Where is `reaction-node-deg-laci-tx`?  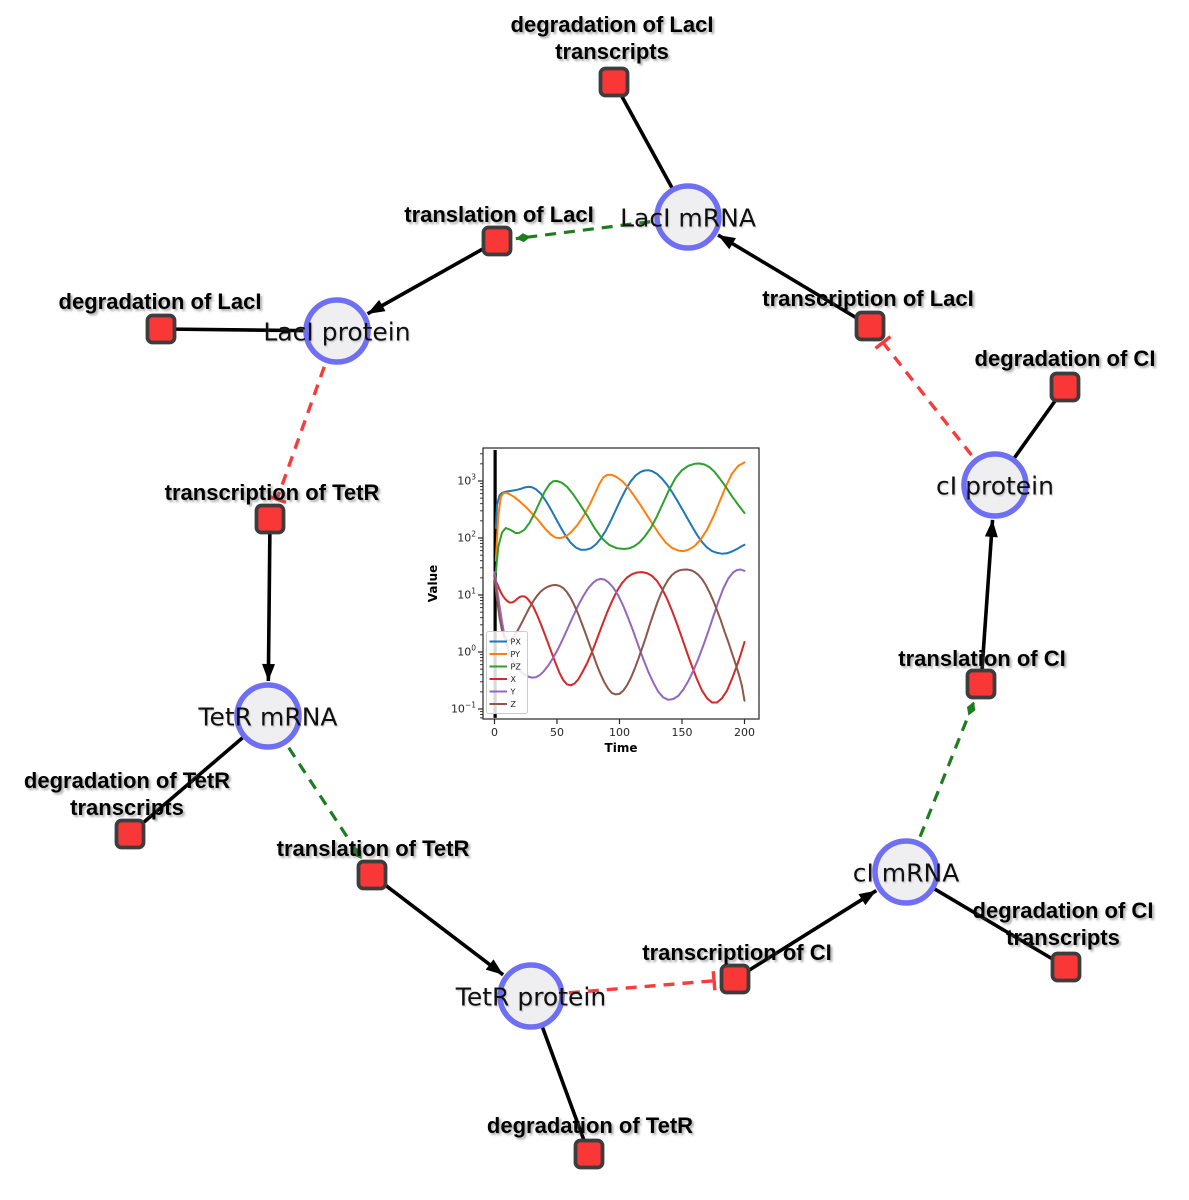
reaction-node-deg-laci-tx is located at coordinates (614, 82).